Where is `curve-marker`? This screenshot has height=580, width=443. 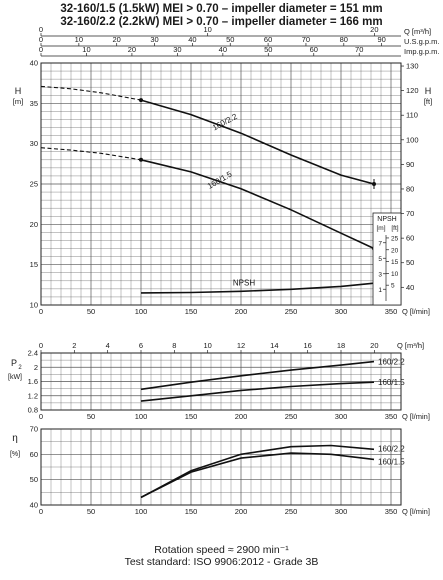 curve-marker is located at coordinates (141, 100).